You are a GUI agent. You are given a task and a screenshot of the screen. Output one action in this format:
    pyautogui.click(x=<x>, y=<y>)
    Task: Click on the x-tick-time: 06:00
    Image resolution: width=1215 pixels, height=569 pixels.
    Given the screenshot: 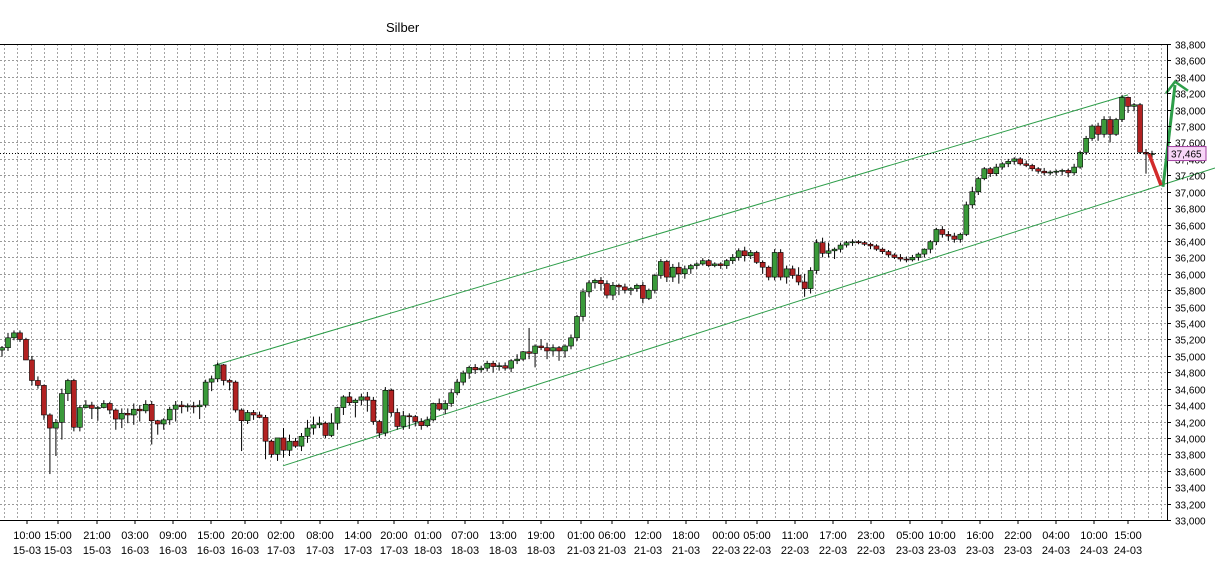 What is the action you would take?
    pyautogui.click(x=612, y=536)
    